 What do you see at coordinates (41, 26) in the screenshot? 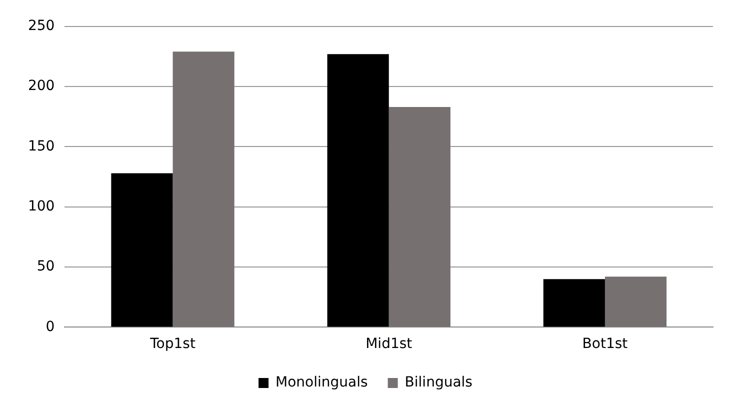
I see `y-tick-label: 250` at bounding box center [41, 26].